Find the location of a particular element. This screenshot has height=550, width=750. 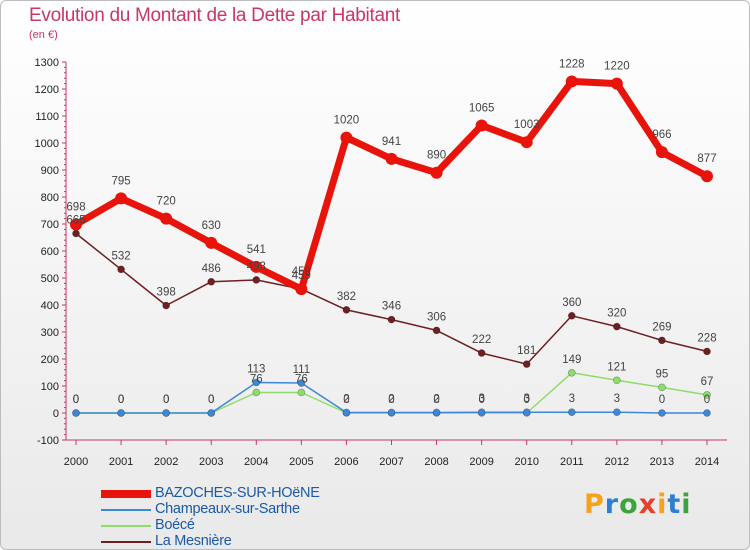

logo-letter: o is located at coordinates (629, 504).